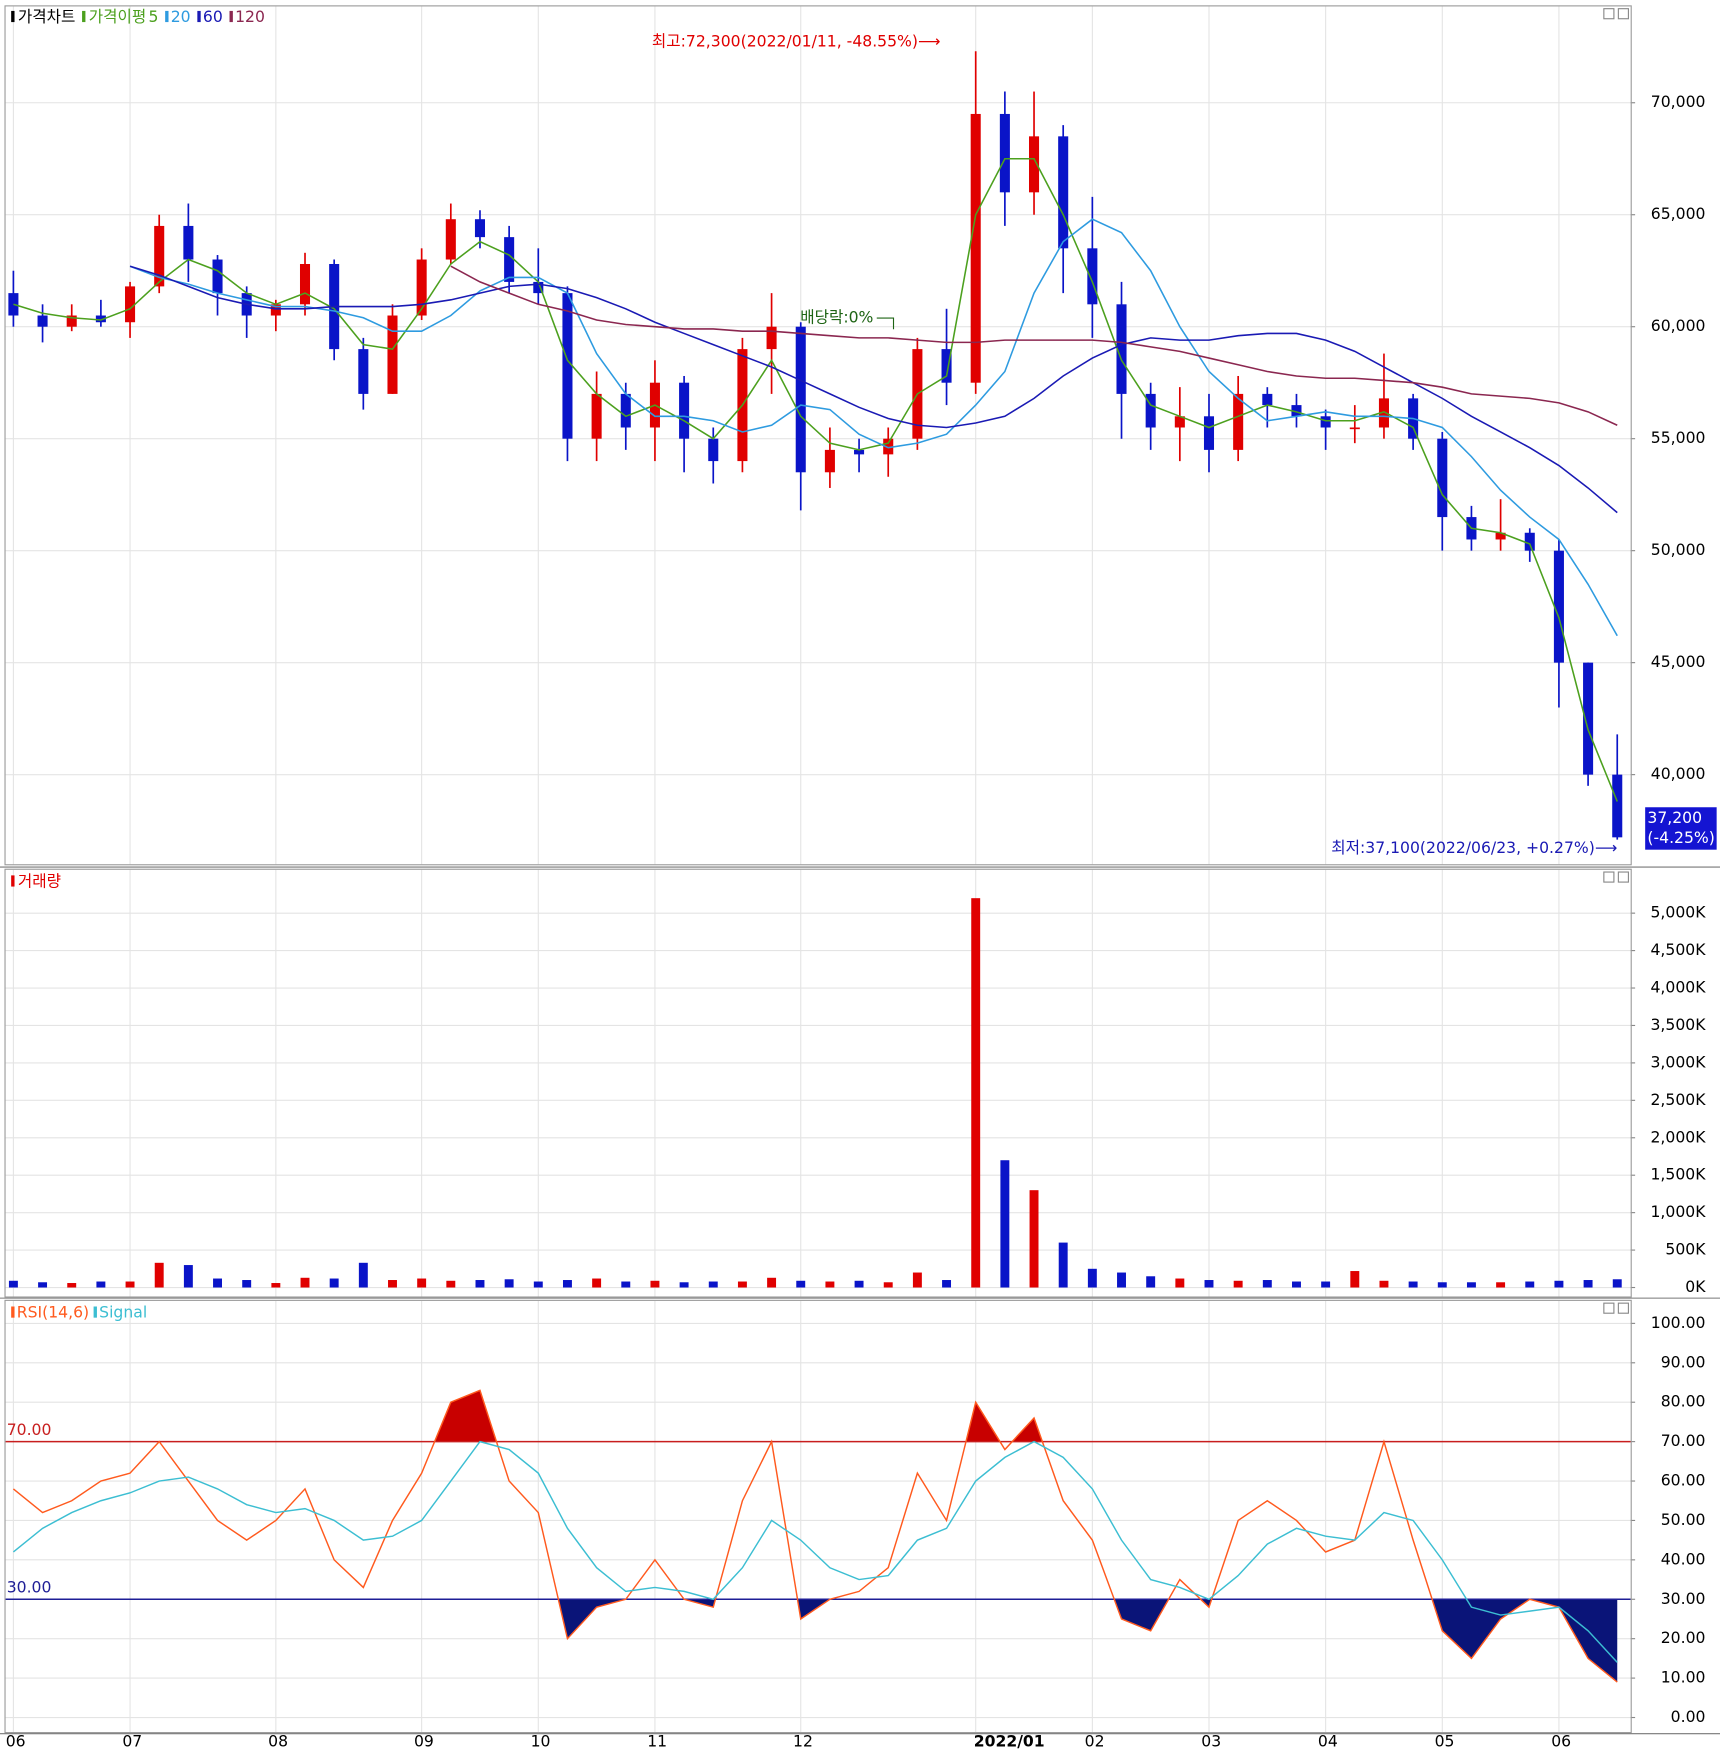  I want to click on y-tick-label: 30.00, so click(1683, 1598).